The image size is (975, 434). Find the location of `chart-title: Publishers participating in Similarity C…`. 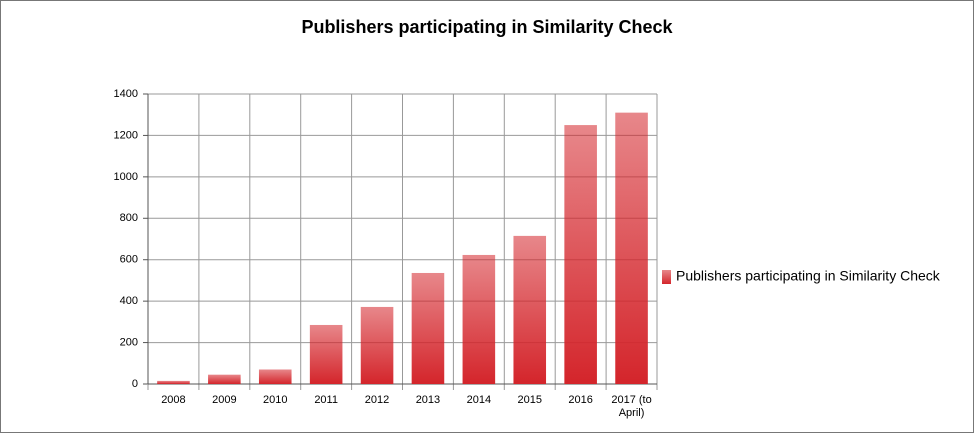

chart-title: Publishers participating in Similarity C… is located at coordinates (487, 27).